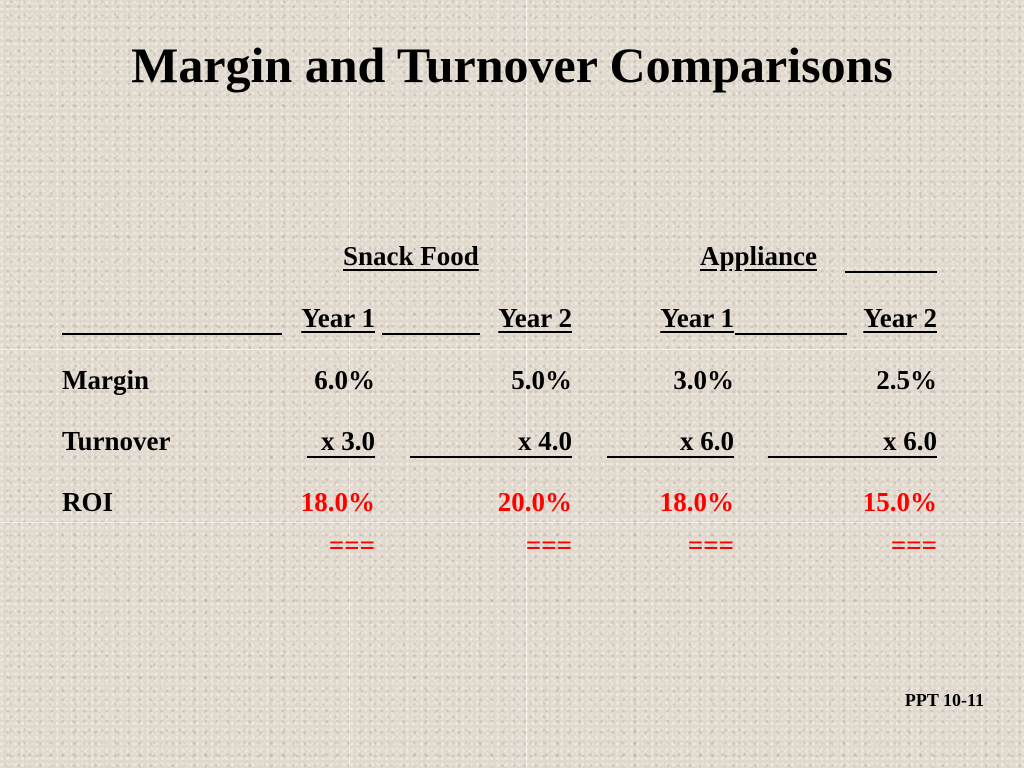 This screenshot has width=1024, height=768. Describe the element at coordinates (906, 380) in the screenshot. I see `table-cell: 2.5%` at that location.